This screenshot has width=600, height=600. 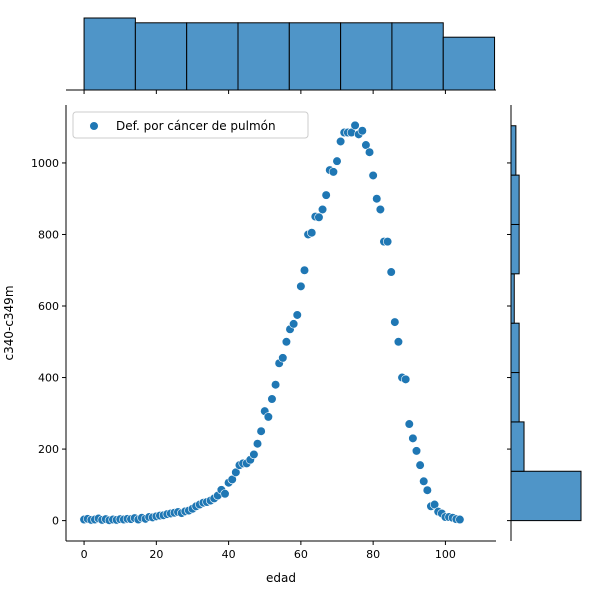 I want to click on x-tick-label: 60, so click(x=301, y=554).